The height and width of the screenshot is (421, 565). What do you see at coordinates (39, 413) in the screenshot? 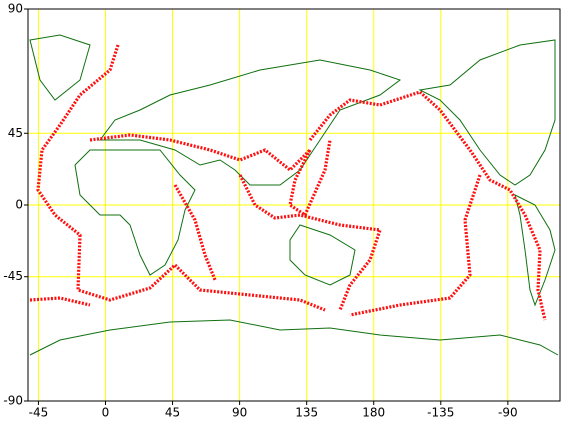
I see `x-tick-label: -45` at bounding box center [39, 413].